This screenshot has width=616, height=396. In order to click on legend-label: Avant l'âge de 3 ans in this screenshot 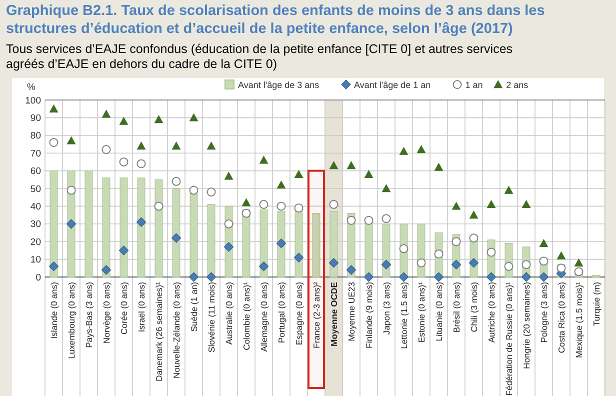, I will do `click(279, 85)`.